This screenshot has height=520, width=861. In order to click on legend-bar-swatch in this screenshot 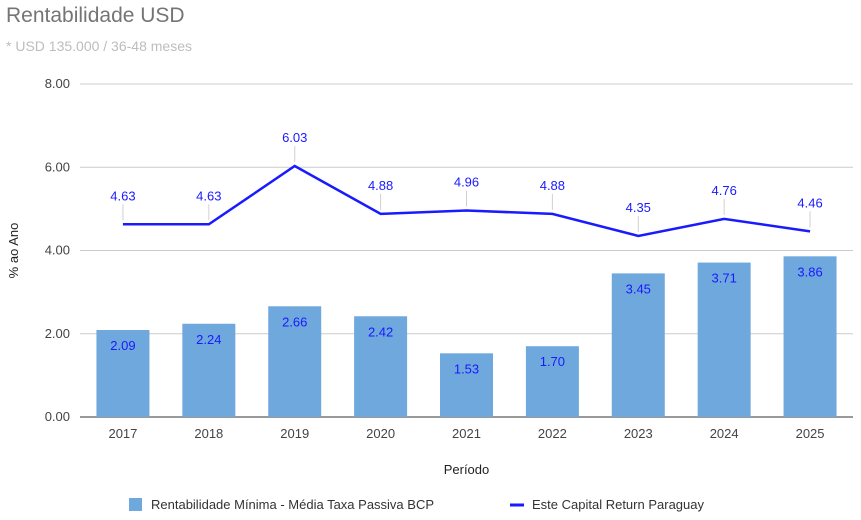, I will do `click(135, 504)`.